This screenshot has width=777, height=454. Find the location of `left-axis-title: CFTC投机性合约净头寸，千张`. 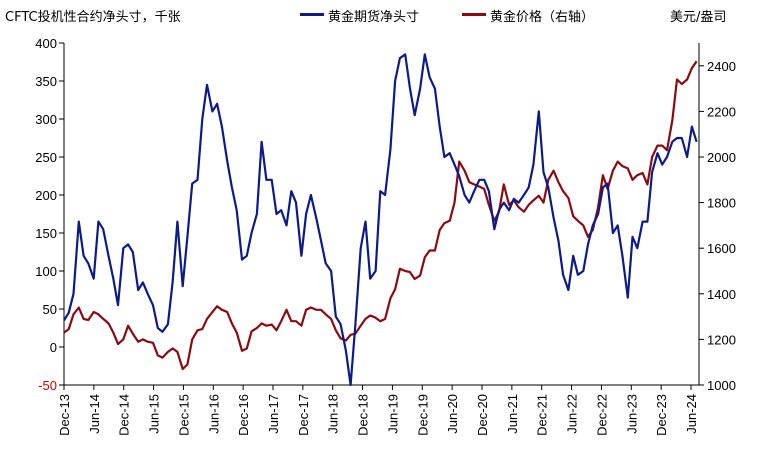

left-axis-title: CFTC投机性合约净头寸，千张 is located at coordinates (93, 17).